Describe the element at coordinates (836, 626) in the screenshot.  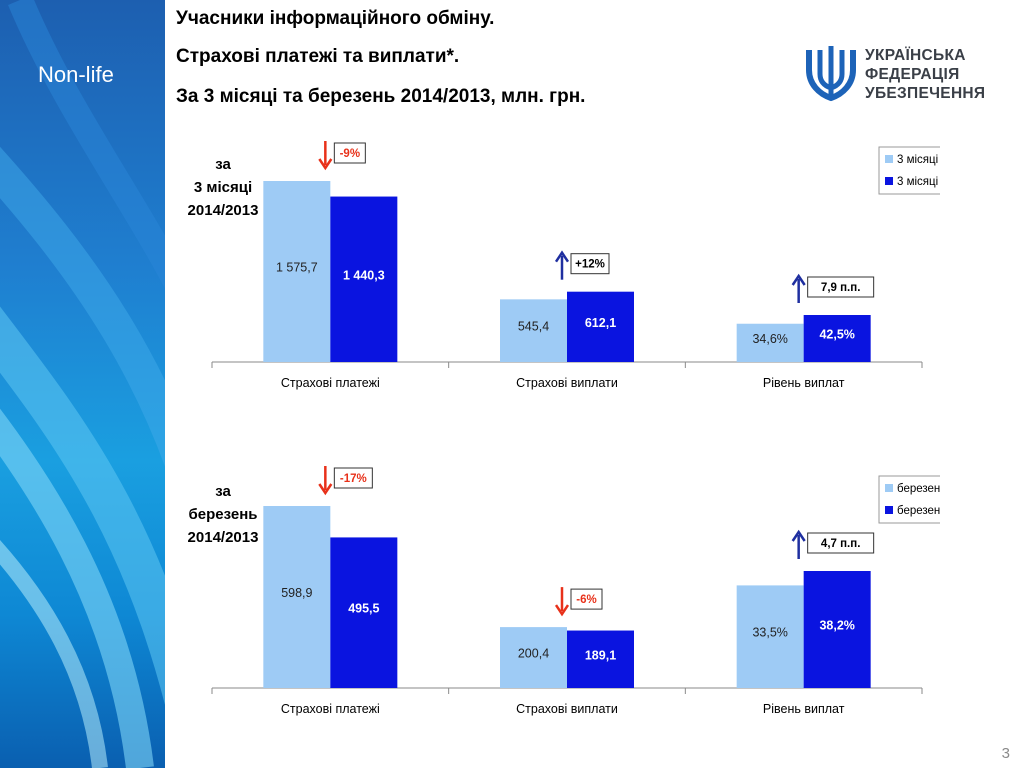
I see `data-label: 38,2%` at that location.